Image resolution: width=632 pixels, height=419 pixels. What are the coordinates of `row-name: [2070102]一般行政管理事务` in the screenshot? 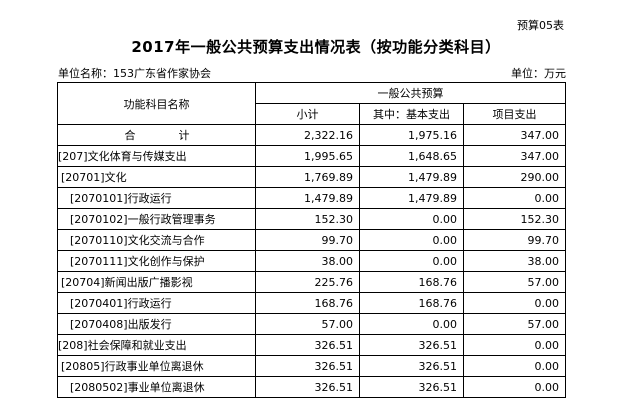 It's located at (156, 219).